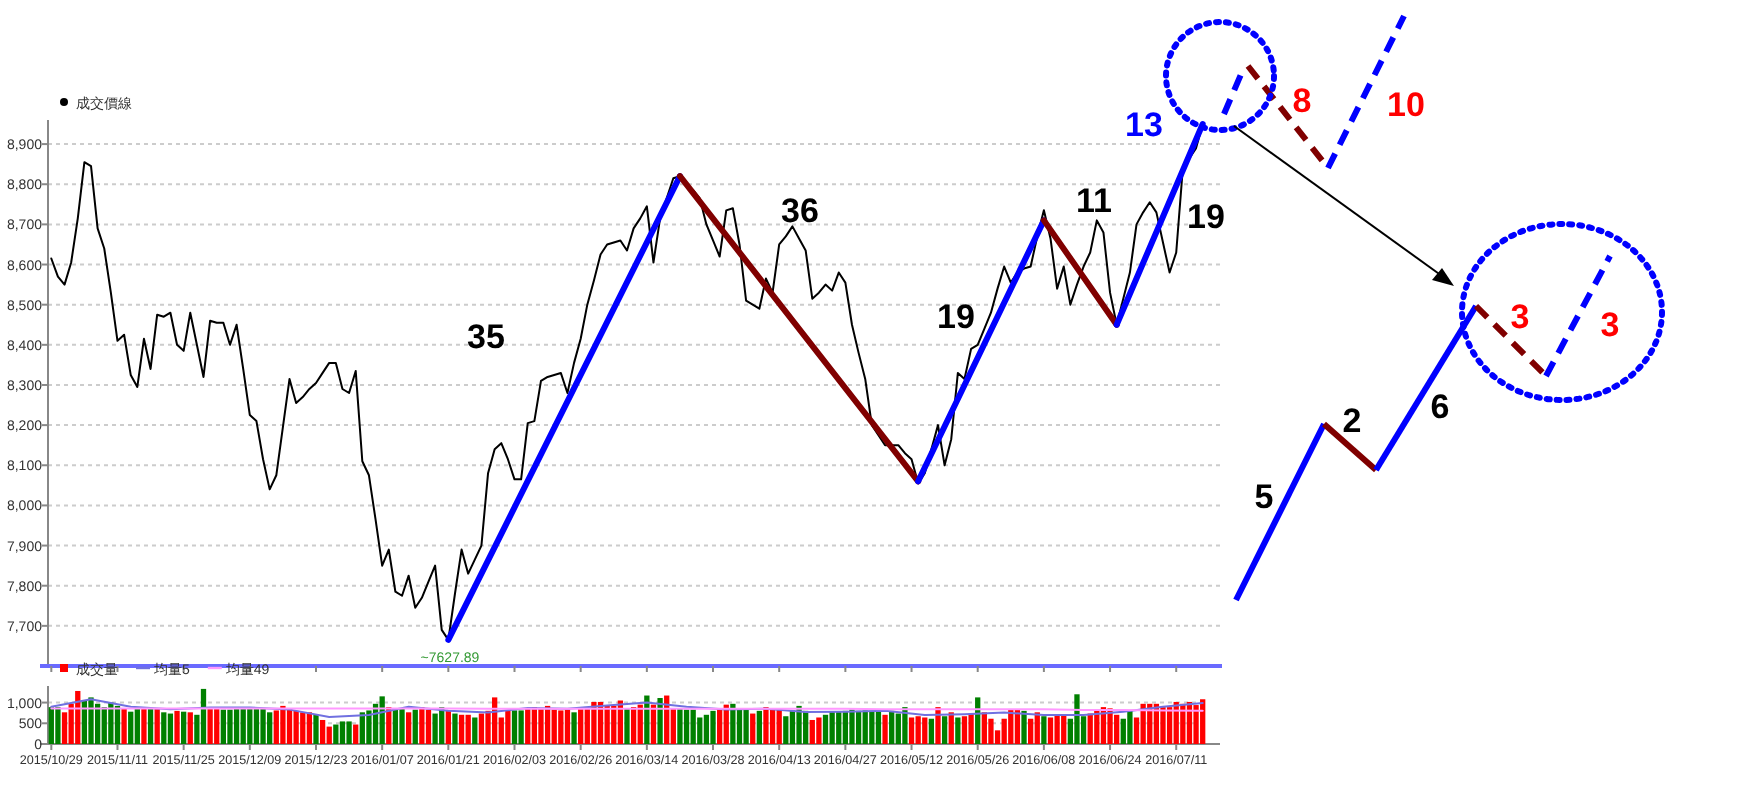  I want to click on annotation: 13, so click(1144, 125).